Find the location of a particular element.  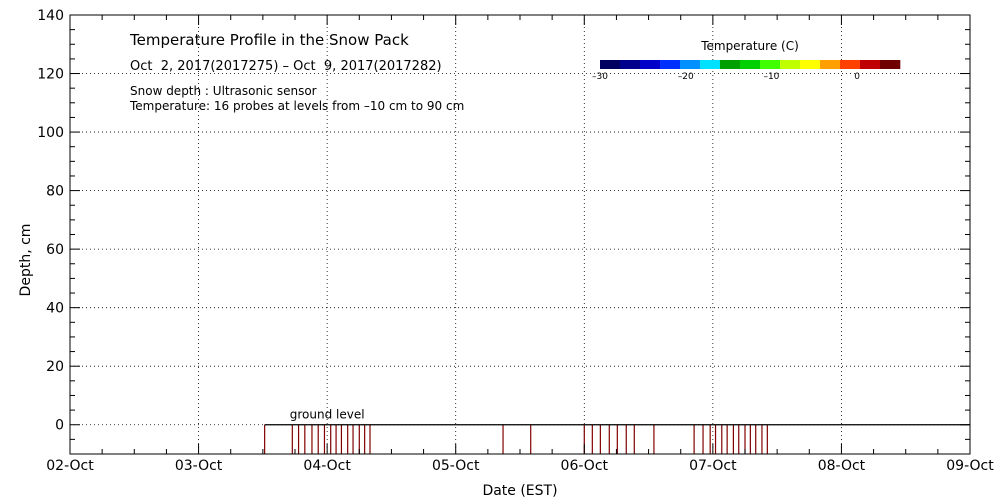

x-tick-label: 08-Oct is located at coordinates (842, 466).